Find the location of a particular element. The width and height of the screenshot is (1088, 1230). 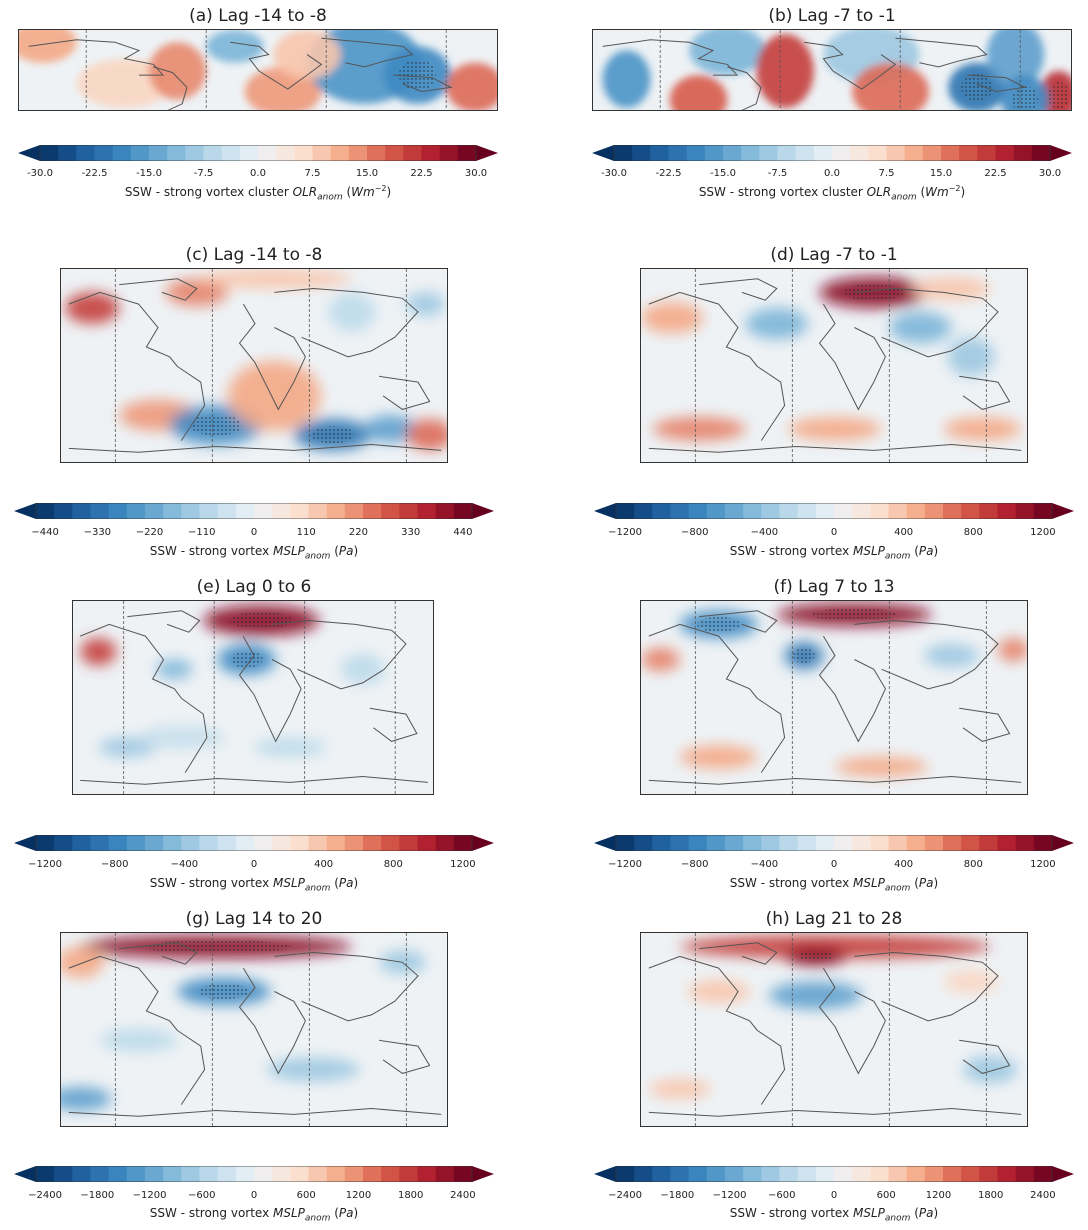

colorbar-a-svg is located at coordinates (258, 153).